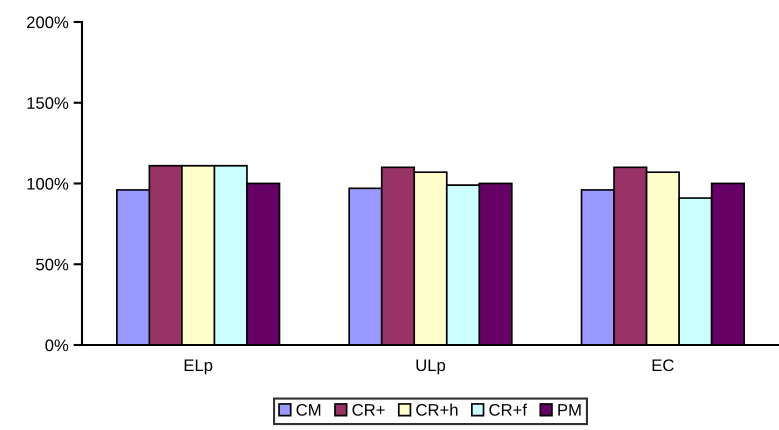  I want to click on legend-label: PM, so click(569, 410).